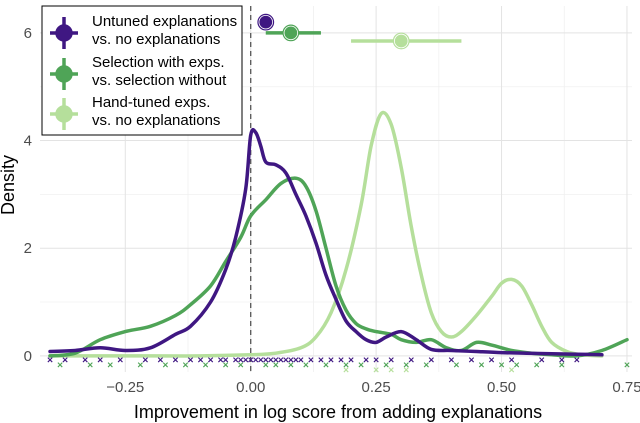  Describe the element at coordinates (501, 387) in the screenshot. I see `x-tick-label: 0.50` at that location.